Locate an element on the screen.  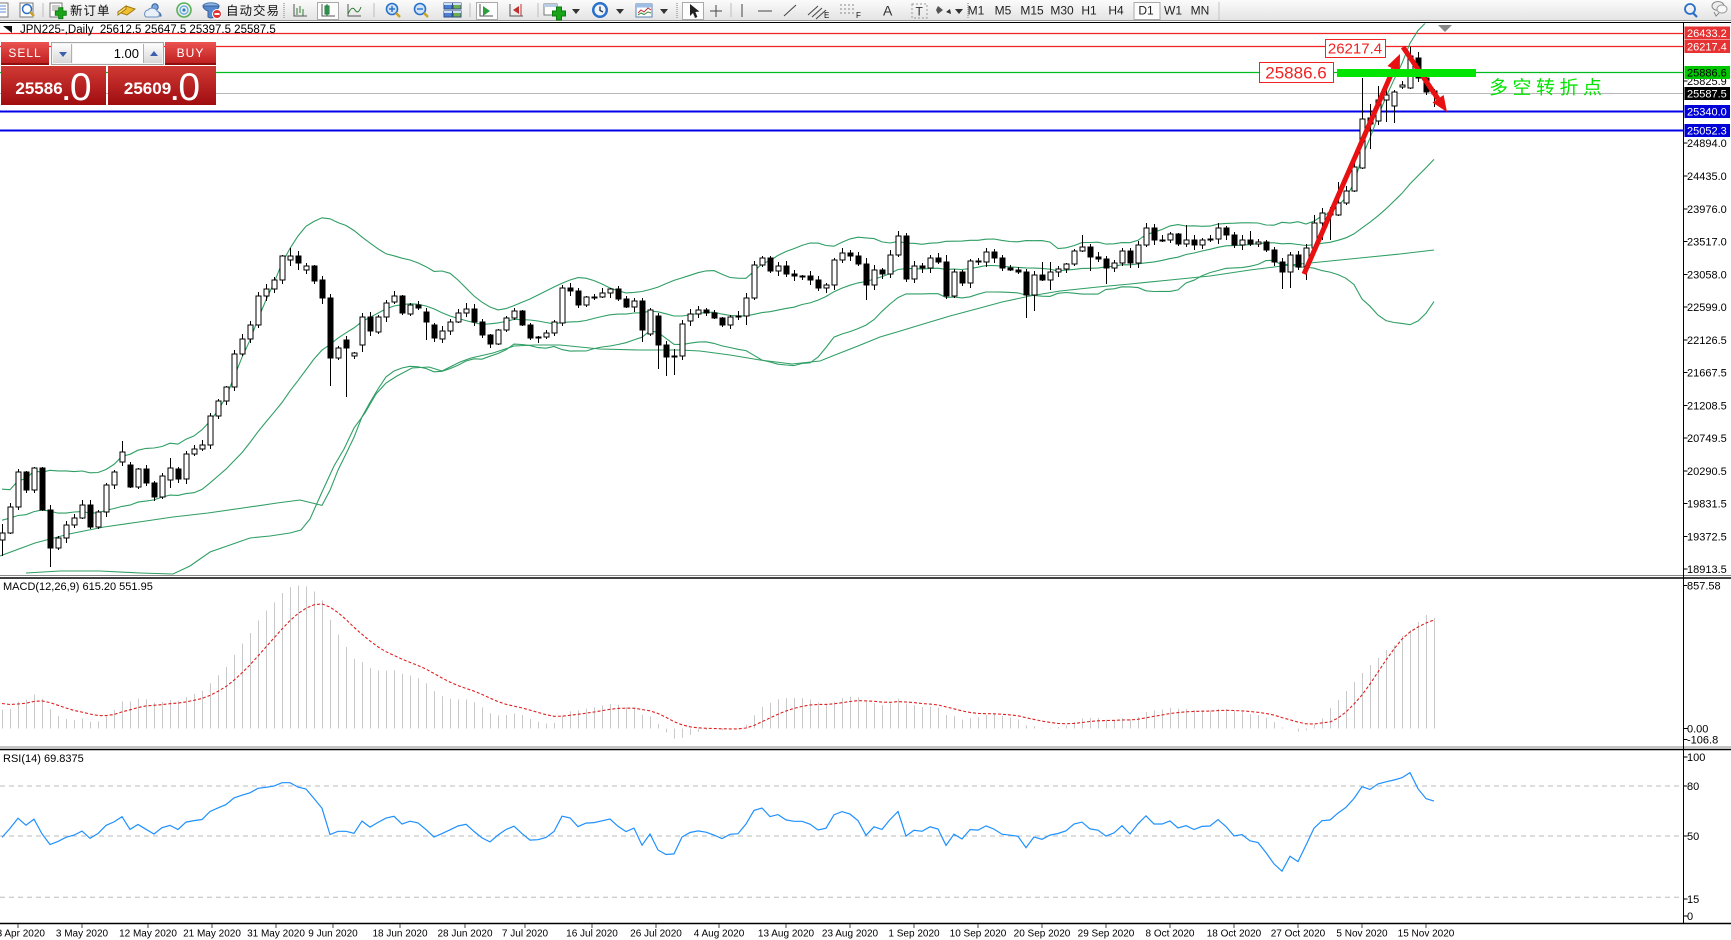
svg-text: 21 May 2020 is located at coordinates (212, 934).